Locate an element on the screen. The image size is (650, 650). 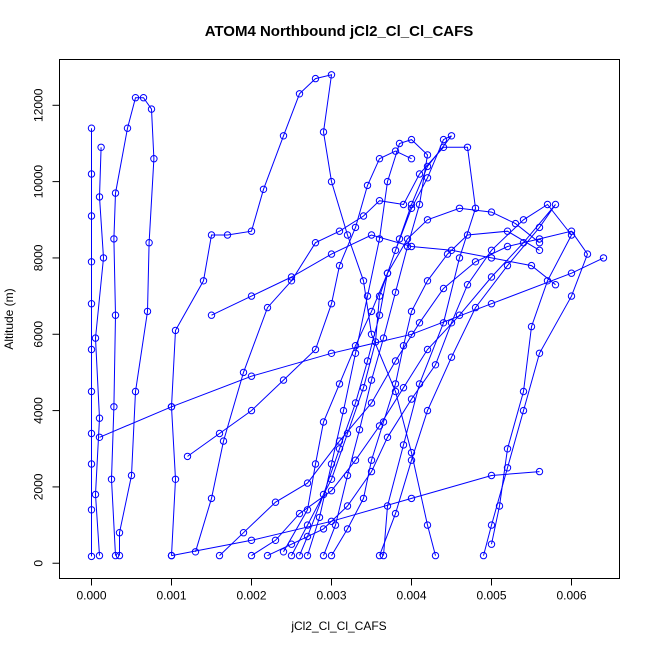
y-axis: 0 2000 4000 6000 8000 10000 12000 is located at coordinates (46, 327).